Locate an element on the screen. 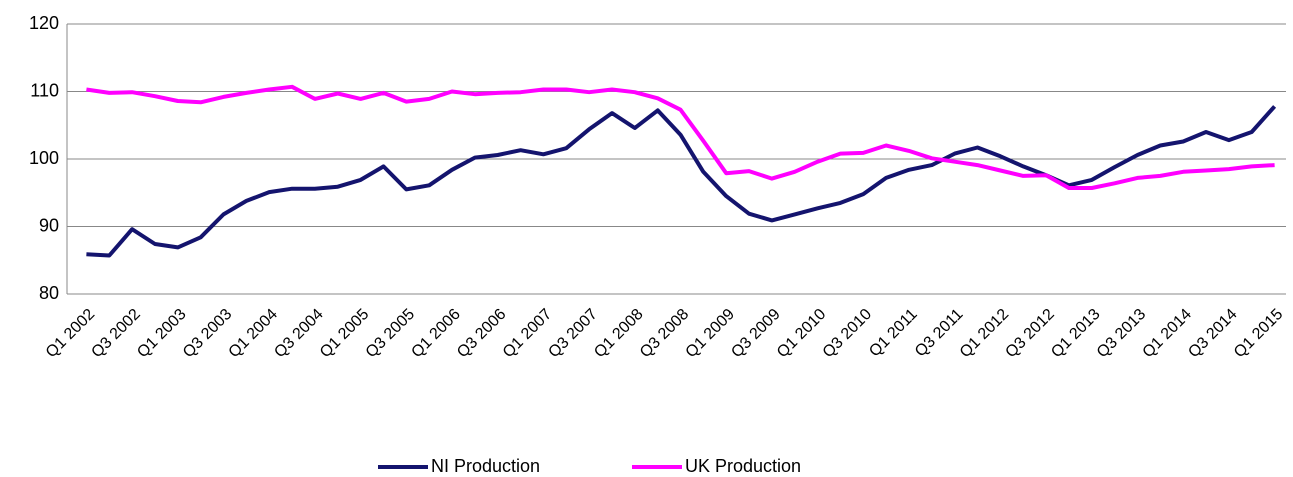 The height and width of the screenshot is (477, 1293). x-tick-label: Q3 2006 is located at coordinates (482, 334).